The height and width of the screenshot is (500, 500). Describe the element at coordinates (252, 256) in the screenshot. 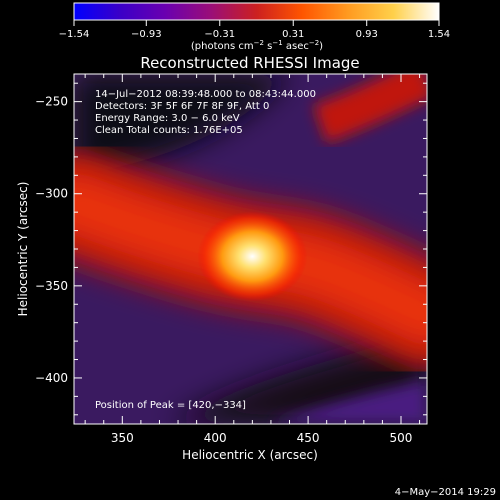

I see `peak-source` at that location.